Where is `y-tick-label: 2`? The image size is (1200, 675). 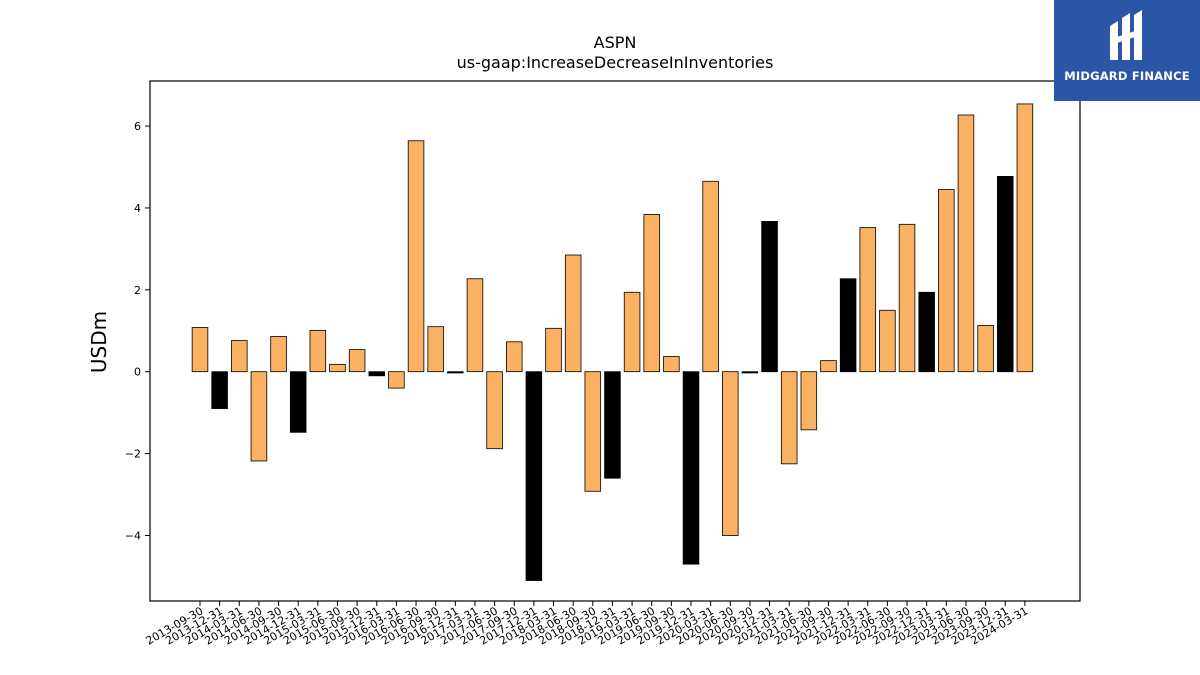
y-tick-label: 2 is located at coordinates (137, 290).